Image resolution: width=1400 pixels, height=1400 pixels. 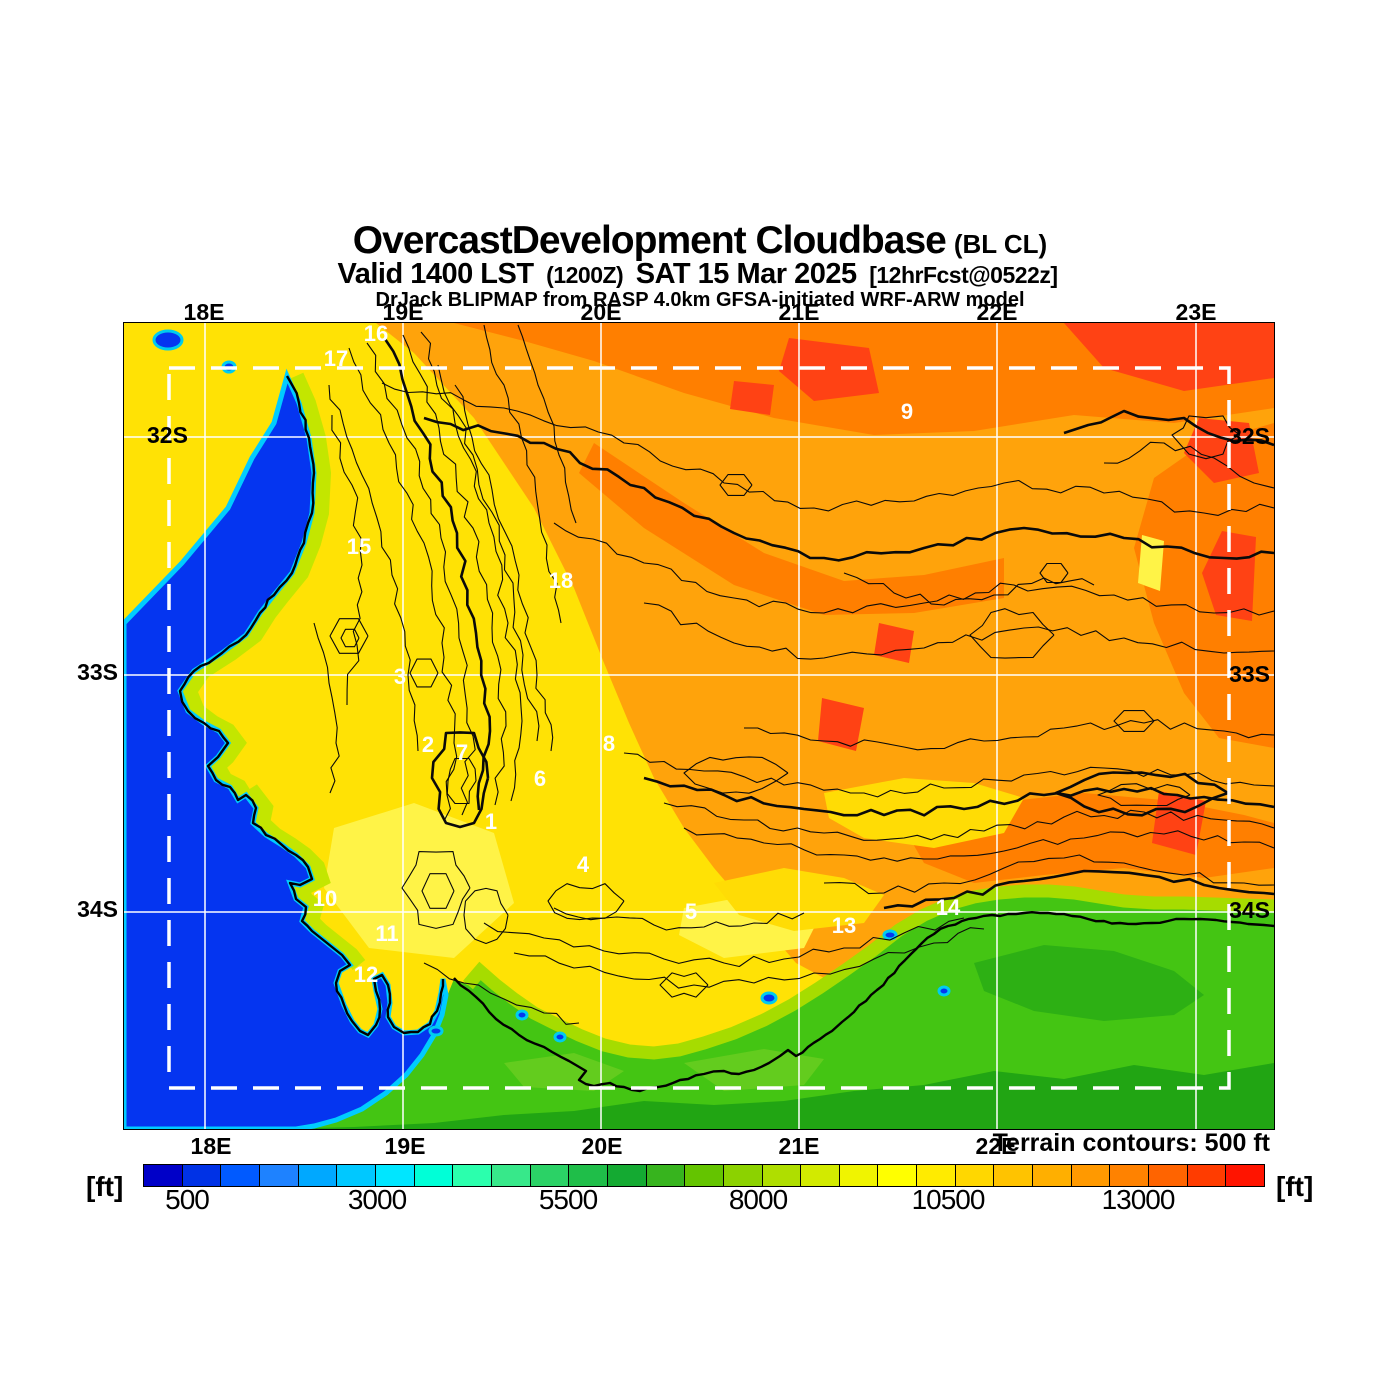 I want to click on colorbar-tick-label: 8000, so click(x=758, y=1199).